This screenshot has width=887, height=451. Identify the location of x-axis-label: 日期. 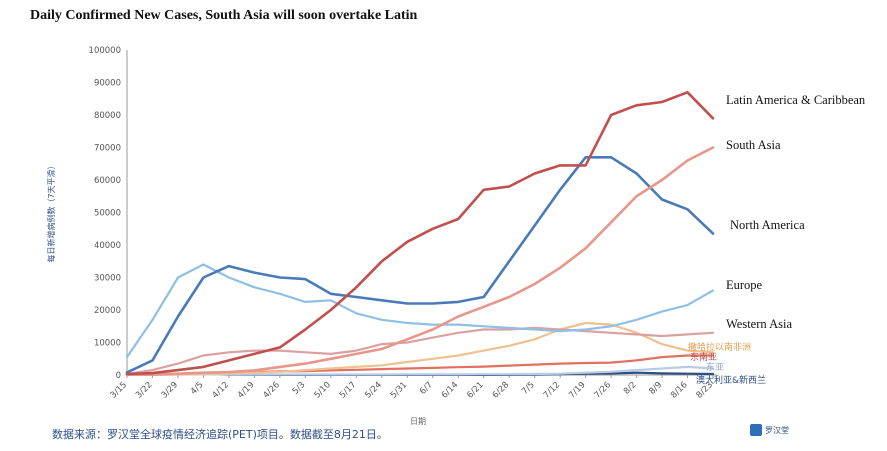
(418, 421).